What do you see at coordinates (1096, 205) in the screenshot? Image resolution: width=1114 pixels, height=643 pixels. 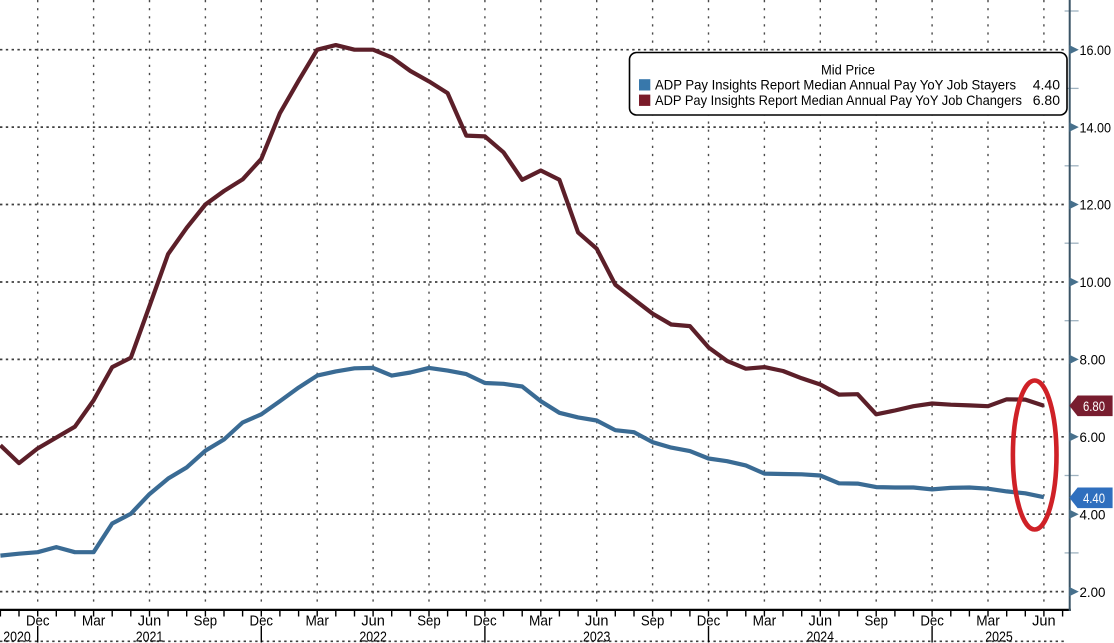 I see `svg-text: 12.00` at bounding box center [1096, 205].